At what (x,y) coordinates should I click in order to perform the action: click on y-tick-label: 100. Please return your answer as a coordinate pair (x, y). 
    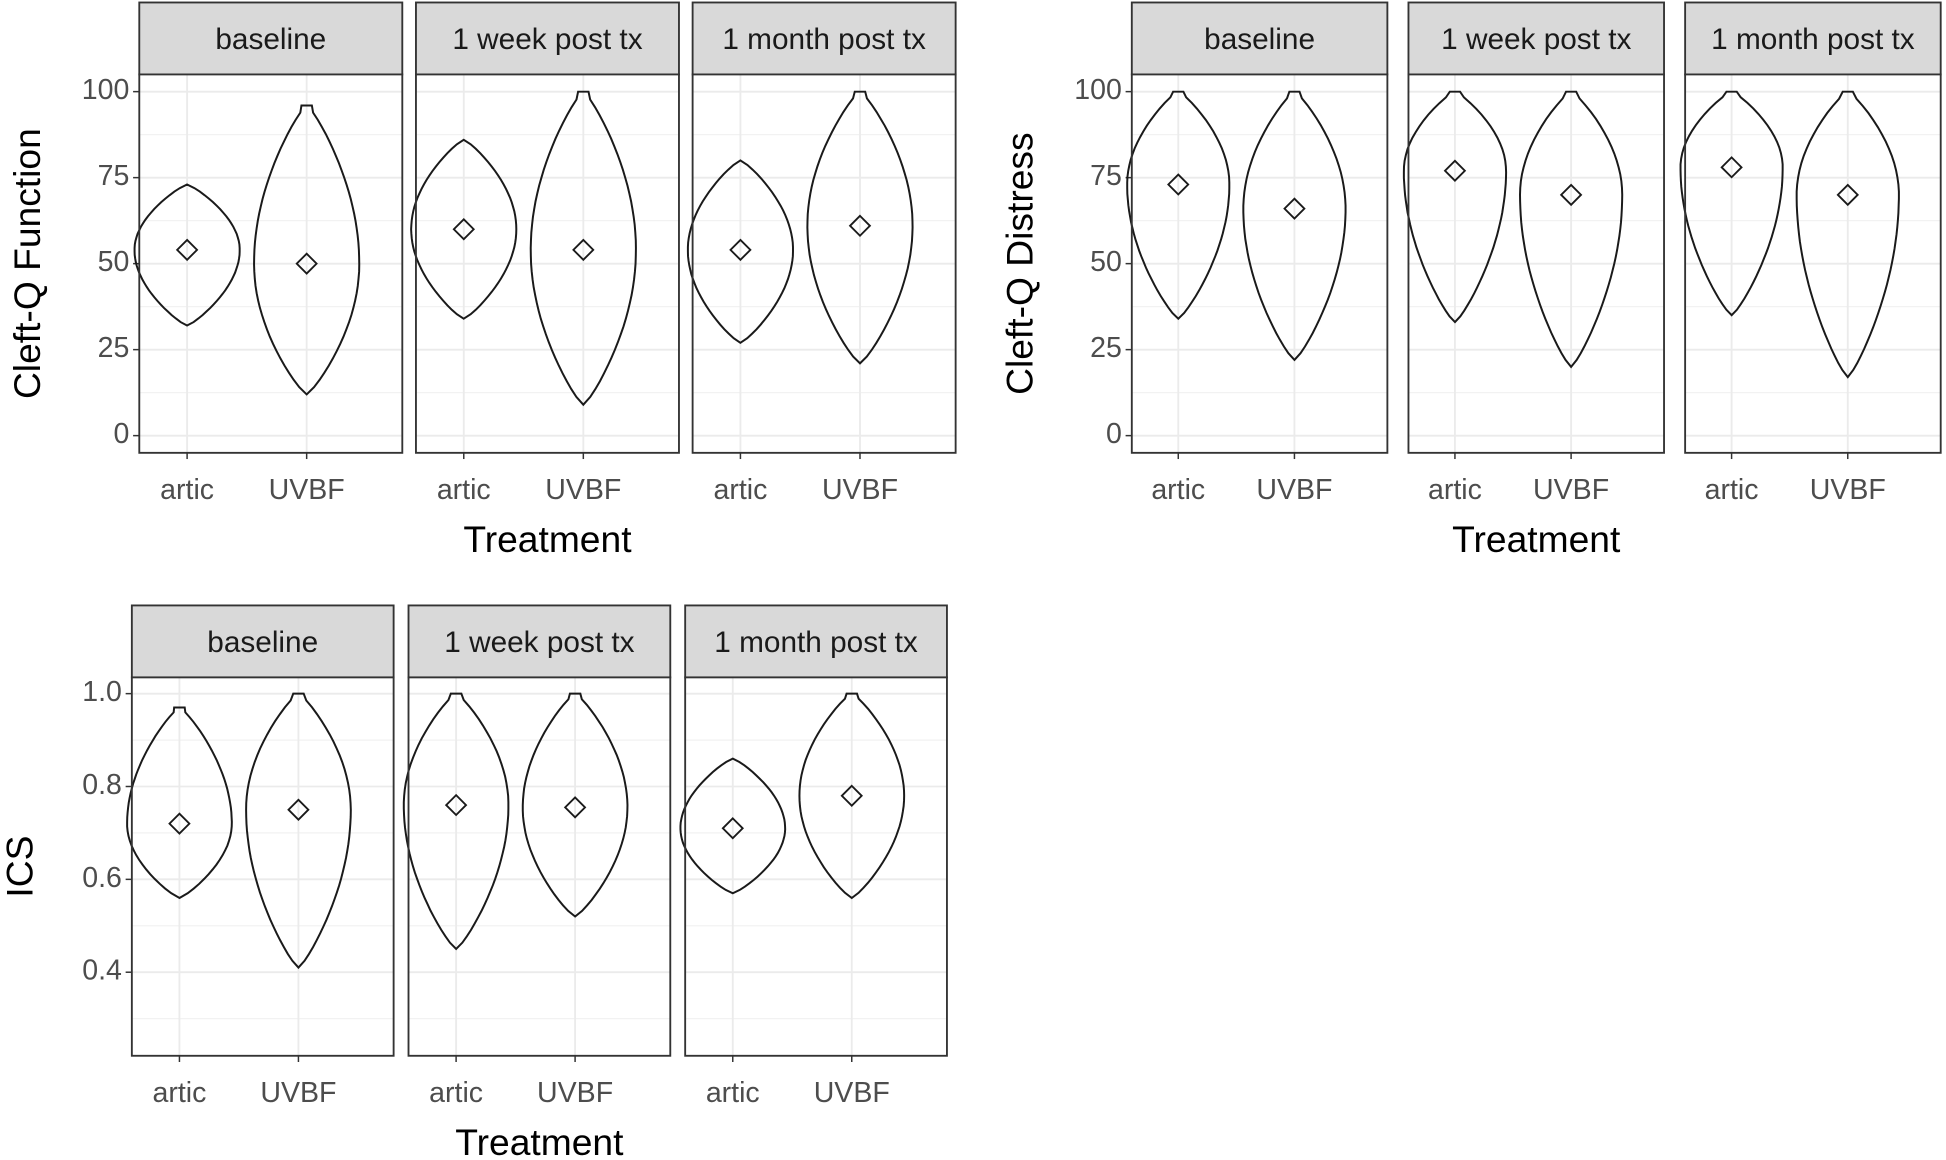
    Looking at the image, I should click on (106, 90).